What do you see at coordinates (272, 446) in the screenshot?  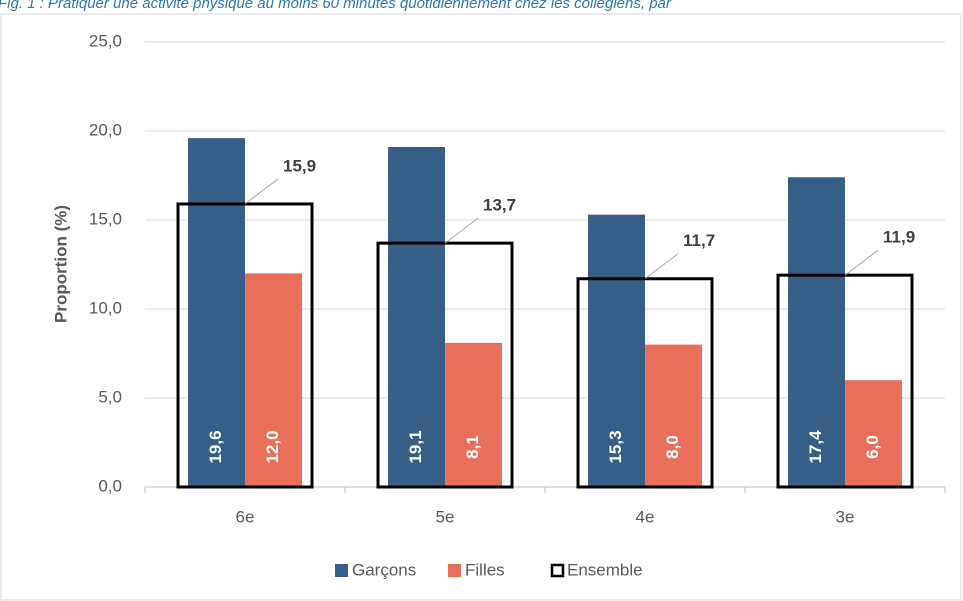 I see `bar-label: 12,0` at bounding box center [272, 446].